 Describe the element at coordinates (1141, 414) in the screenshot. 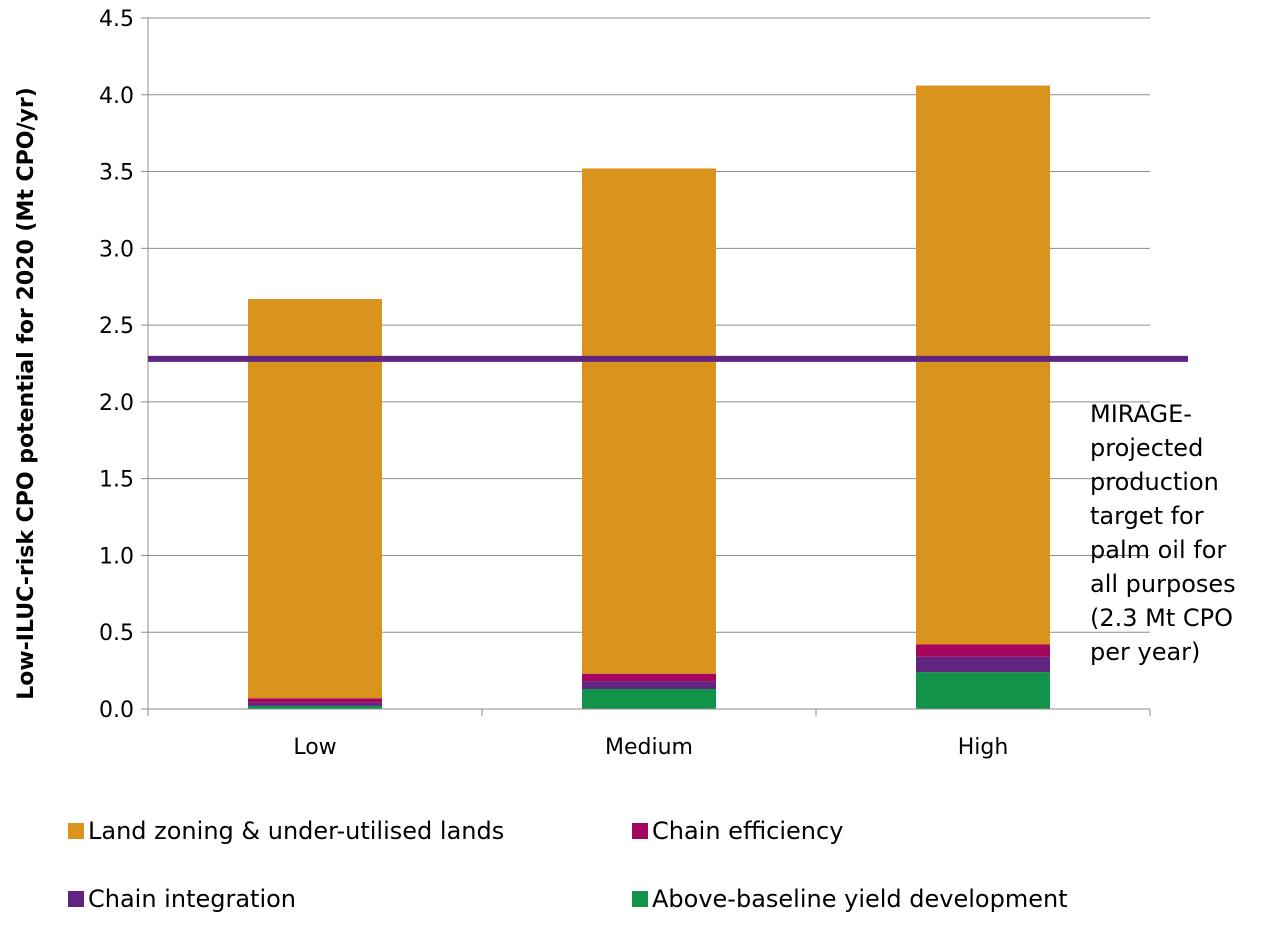

I see `annotation-line: MIRAGE-` at that location.